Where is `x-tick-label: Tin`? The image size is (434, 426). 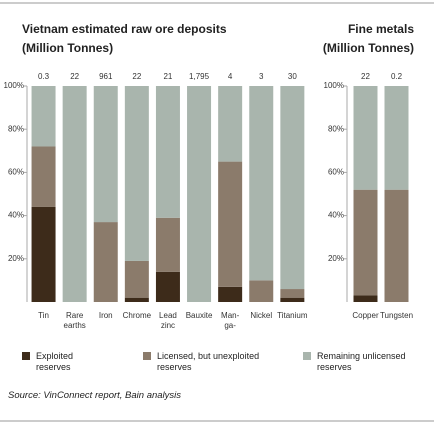 x-tick-label: Tin is located at coordinates (43, 315).